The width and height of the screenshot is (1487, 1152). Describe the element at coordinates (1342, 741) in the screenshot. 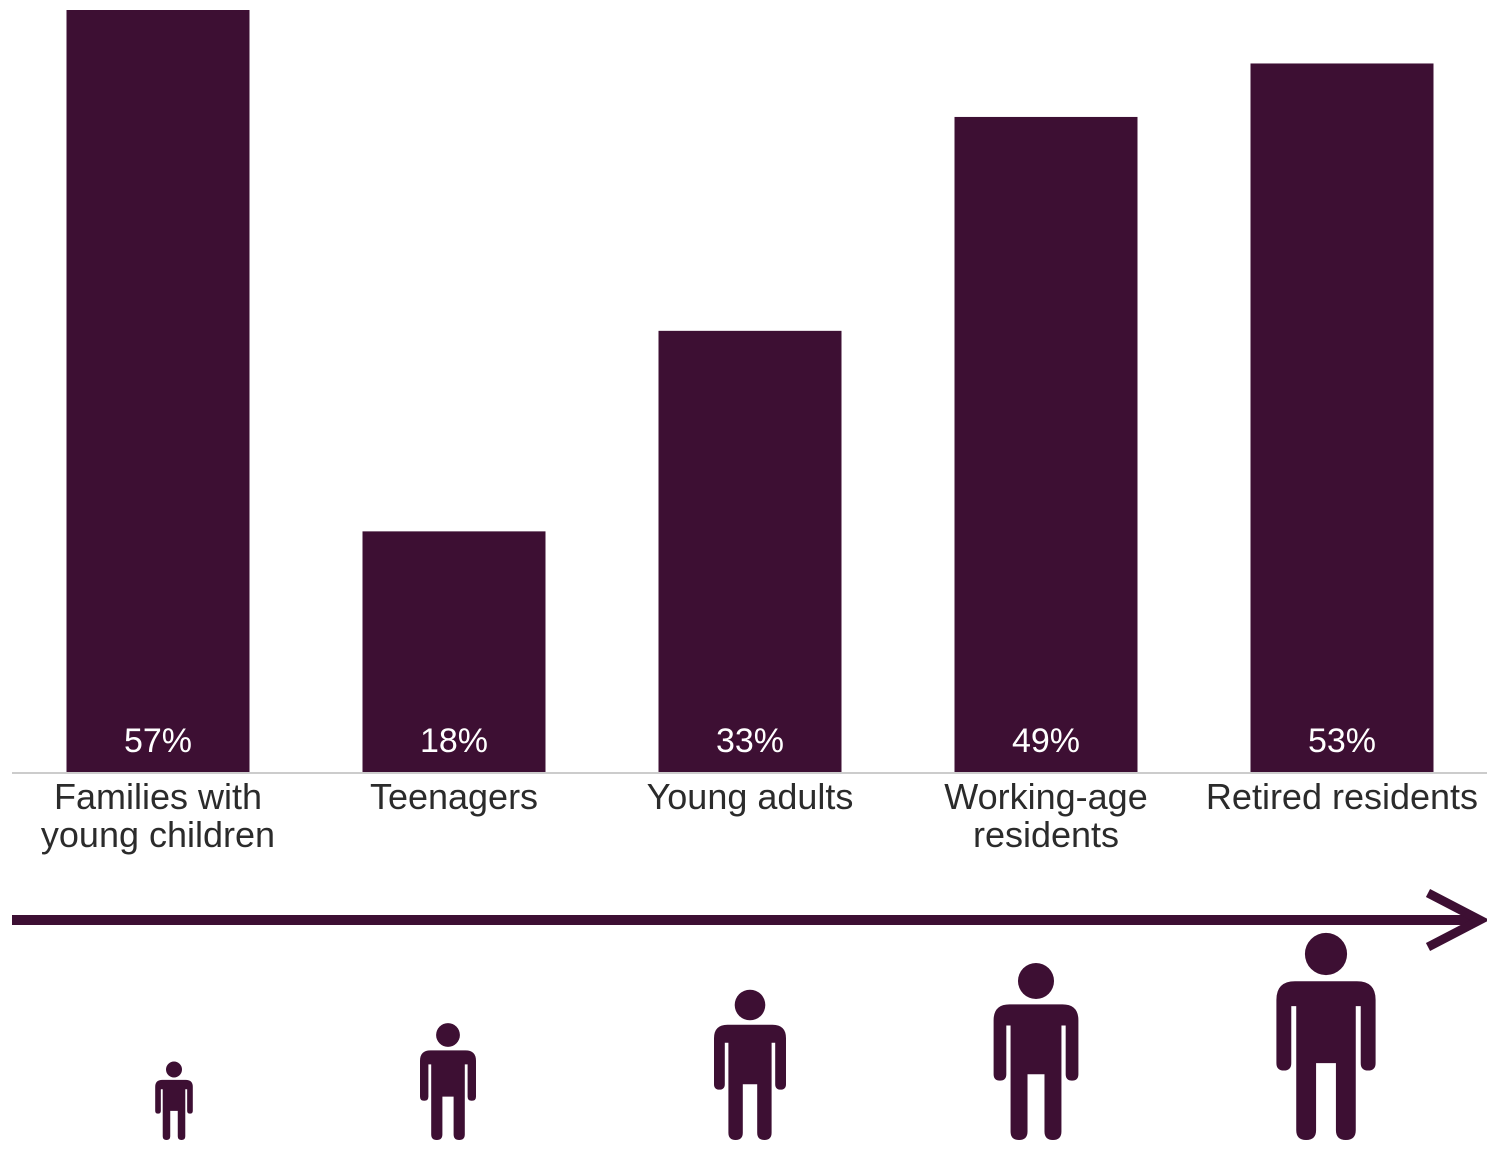

I see `bar-value-label: 53%` at that location.